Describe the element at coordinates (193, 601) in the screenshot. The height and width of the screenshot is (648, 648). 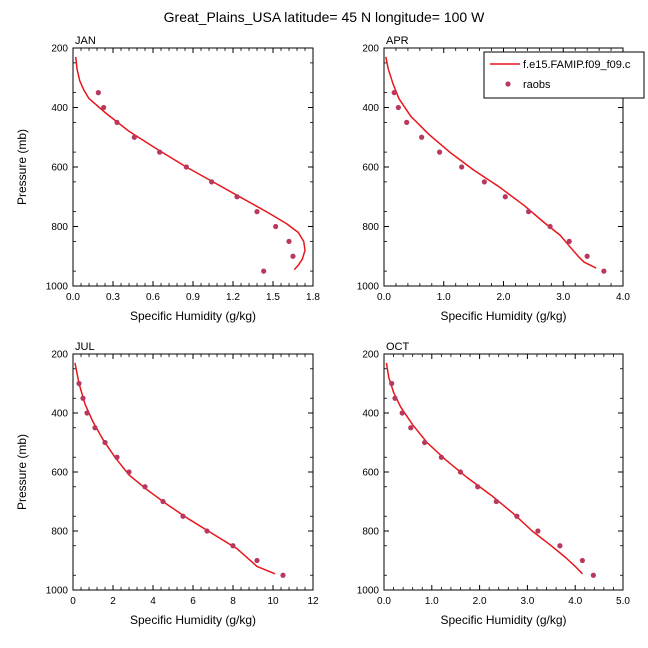
I see `x-tick-label: 6` at that location.